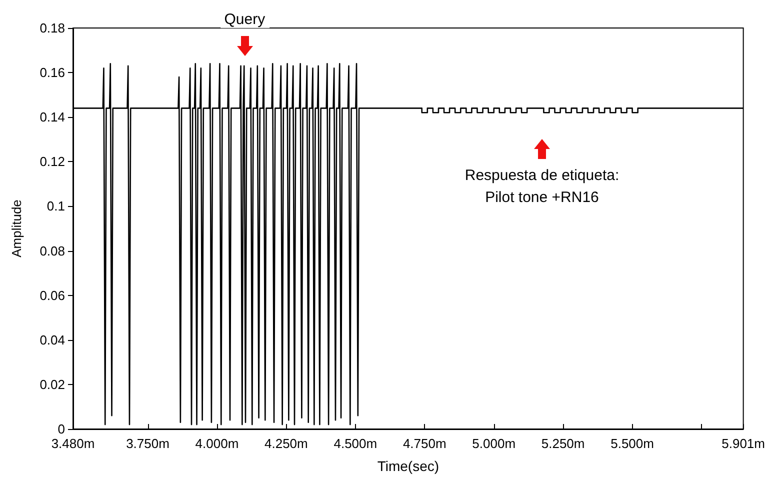  I want to click on x-tick-label: 3.750m, so click(148, 443).